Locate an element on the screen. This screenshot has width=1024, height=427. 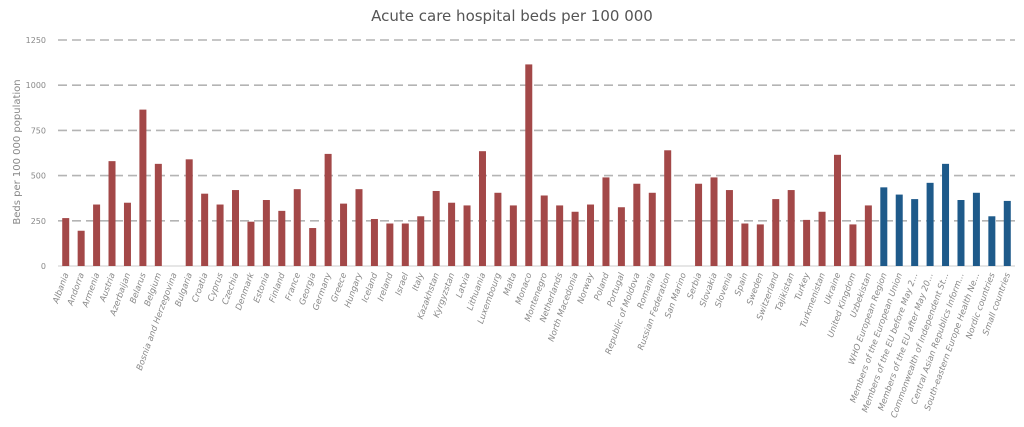
x-tick-label: Israel is located at coordinates (403, 284).